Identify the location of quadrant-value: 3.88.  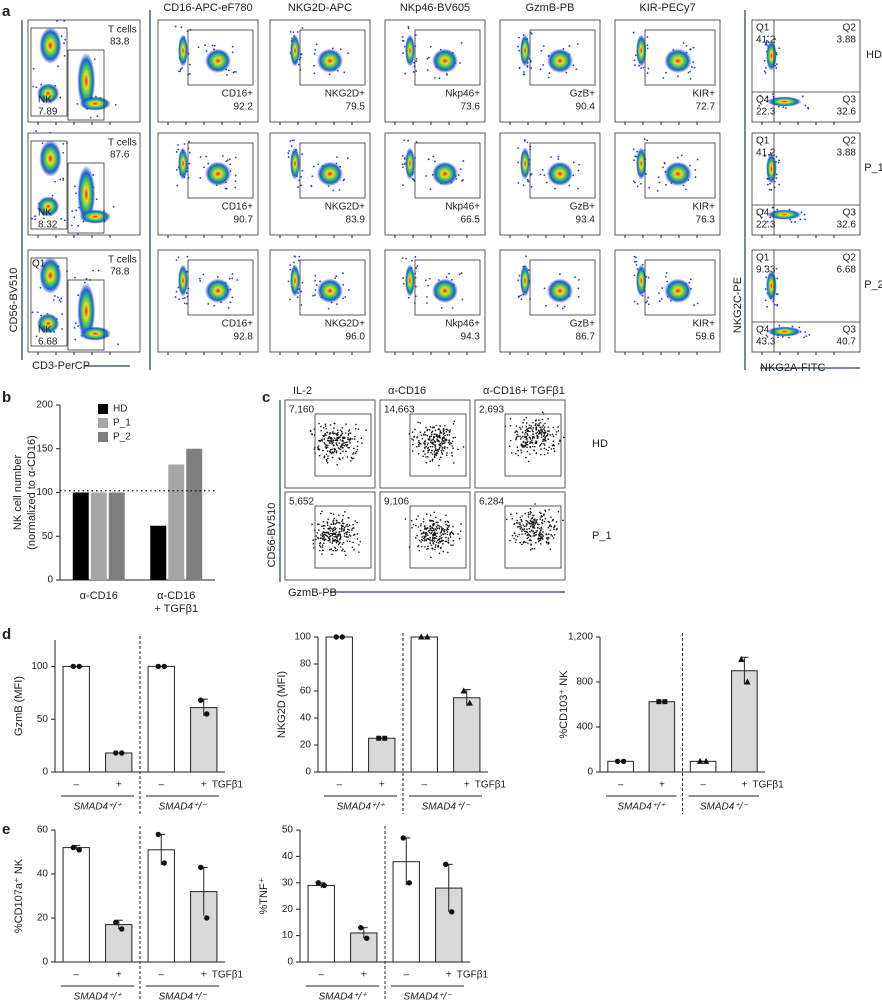
(847, 40).